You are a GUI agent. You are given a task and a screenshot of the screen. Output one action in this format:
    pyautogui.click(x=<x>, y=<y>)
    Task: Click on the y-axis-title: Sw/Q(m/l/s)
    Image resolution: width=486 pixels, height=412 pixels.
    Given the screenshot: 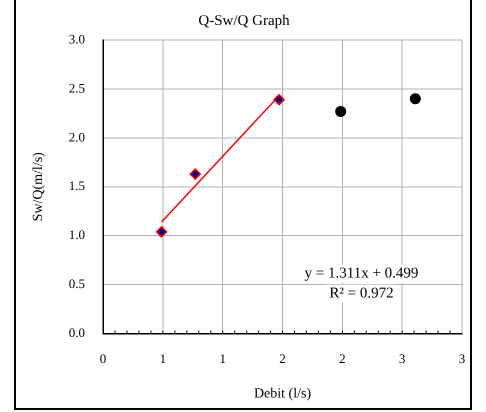 What is the action you would take?
    pyautogui.click(x=38, y=187)
    